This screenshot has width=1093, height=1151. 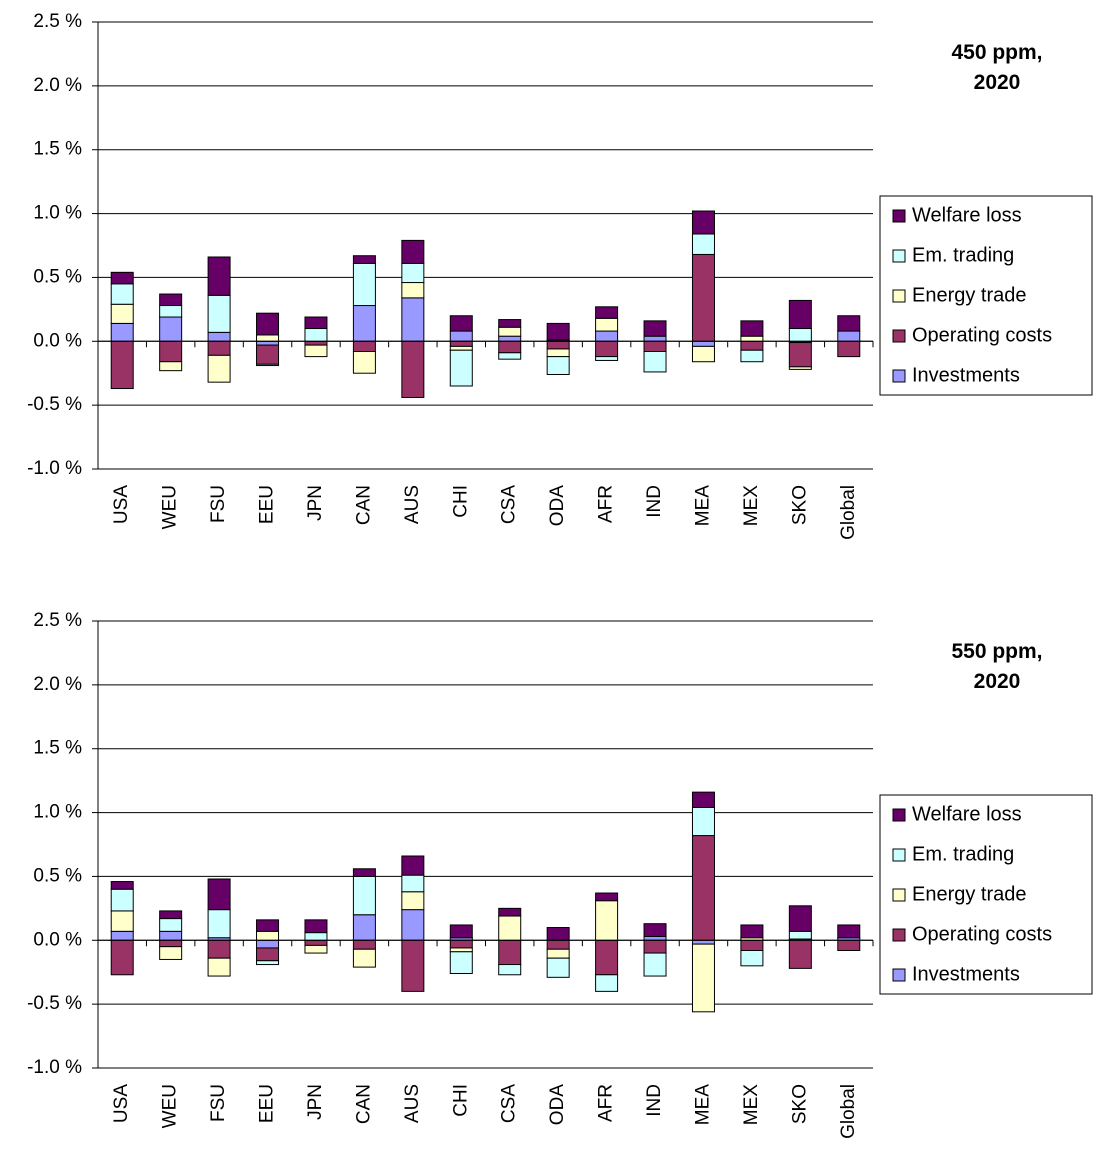 I want to click on y-tick-label: 1.0 %, so click(x=57, y=213).